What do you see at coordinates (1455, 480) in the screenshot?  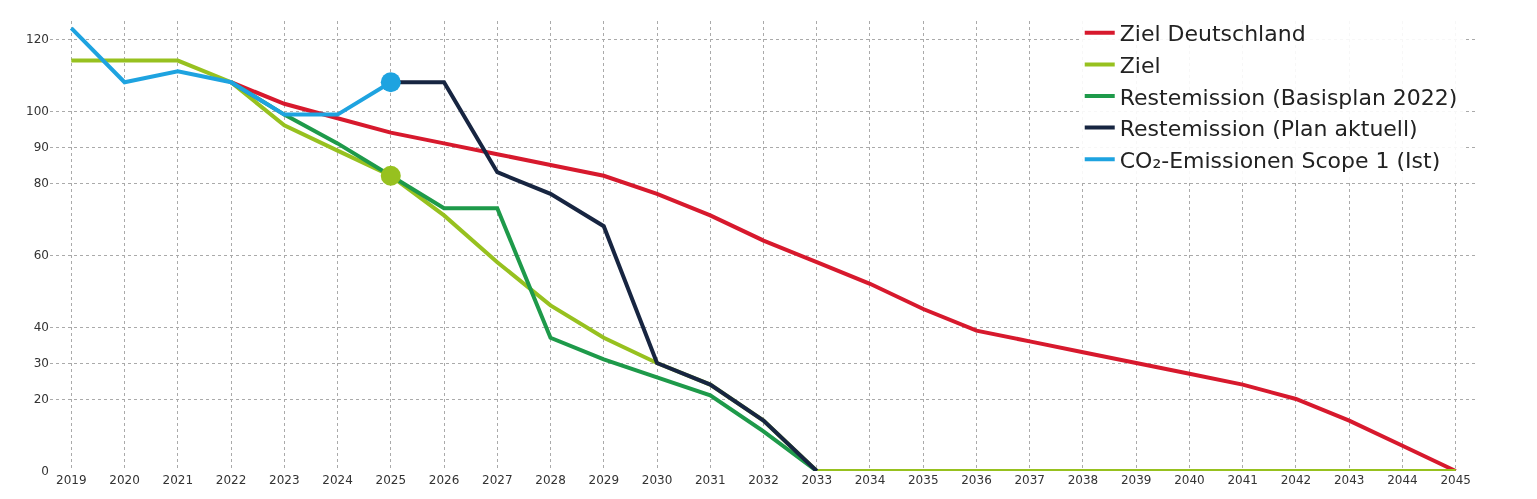 I see `x-tick-label: 2045` at bounding box center [1455, 480].